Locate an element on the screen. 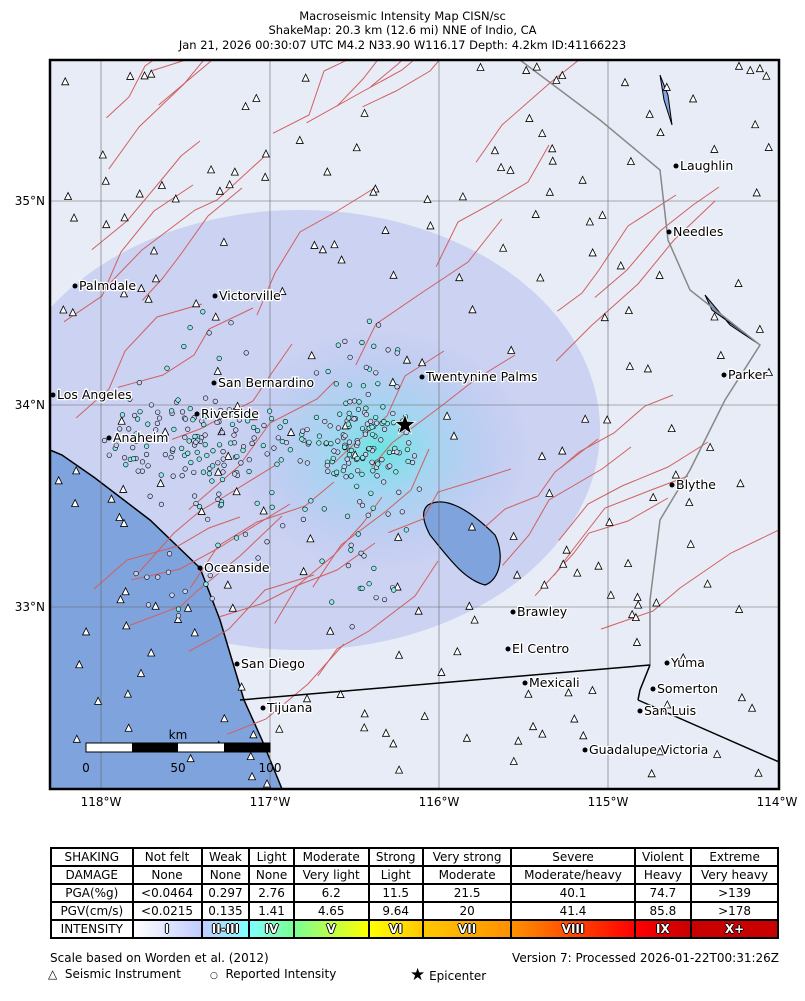  legend-cell: Heavy is located at coordinates (663, 875).